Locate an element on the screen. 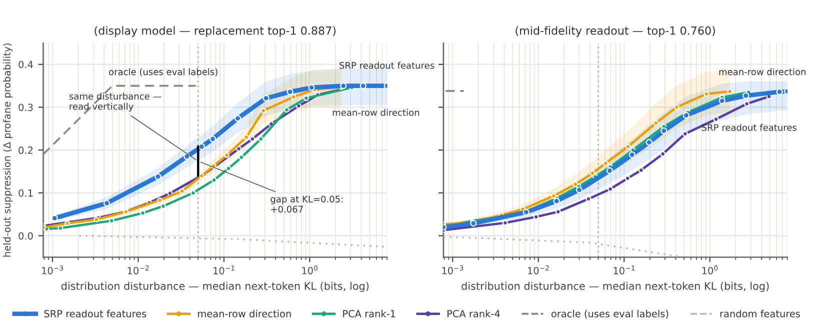 The height and width of the screenshot is (328, 815). y-tick-label: 0.0 is located at coordinates (25, 236).